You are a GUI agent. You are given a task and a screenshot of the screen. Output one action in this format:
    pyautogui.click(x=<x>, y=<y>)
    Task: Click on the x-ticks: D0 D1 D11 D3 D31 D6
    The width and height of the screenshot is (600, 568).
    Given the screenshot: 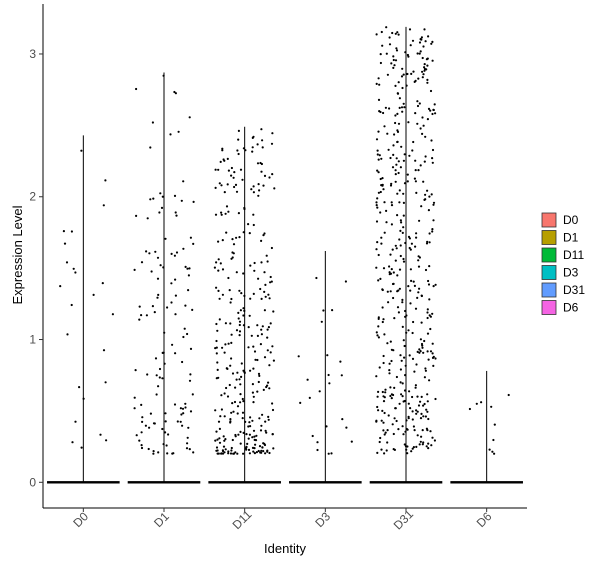 What is the action you would take?
    pyautogui.click(x=282, y=520)
    